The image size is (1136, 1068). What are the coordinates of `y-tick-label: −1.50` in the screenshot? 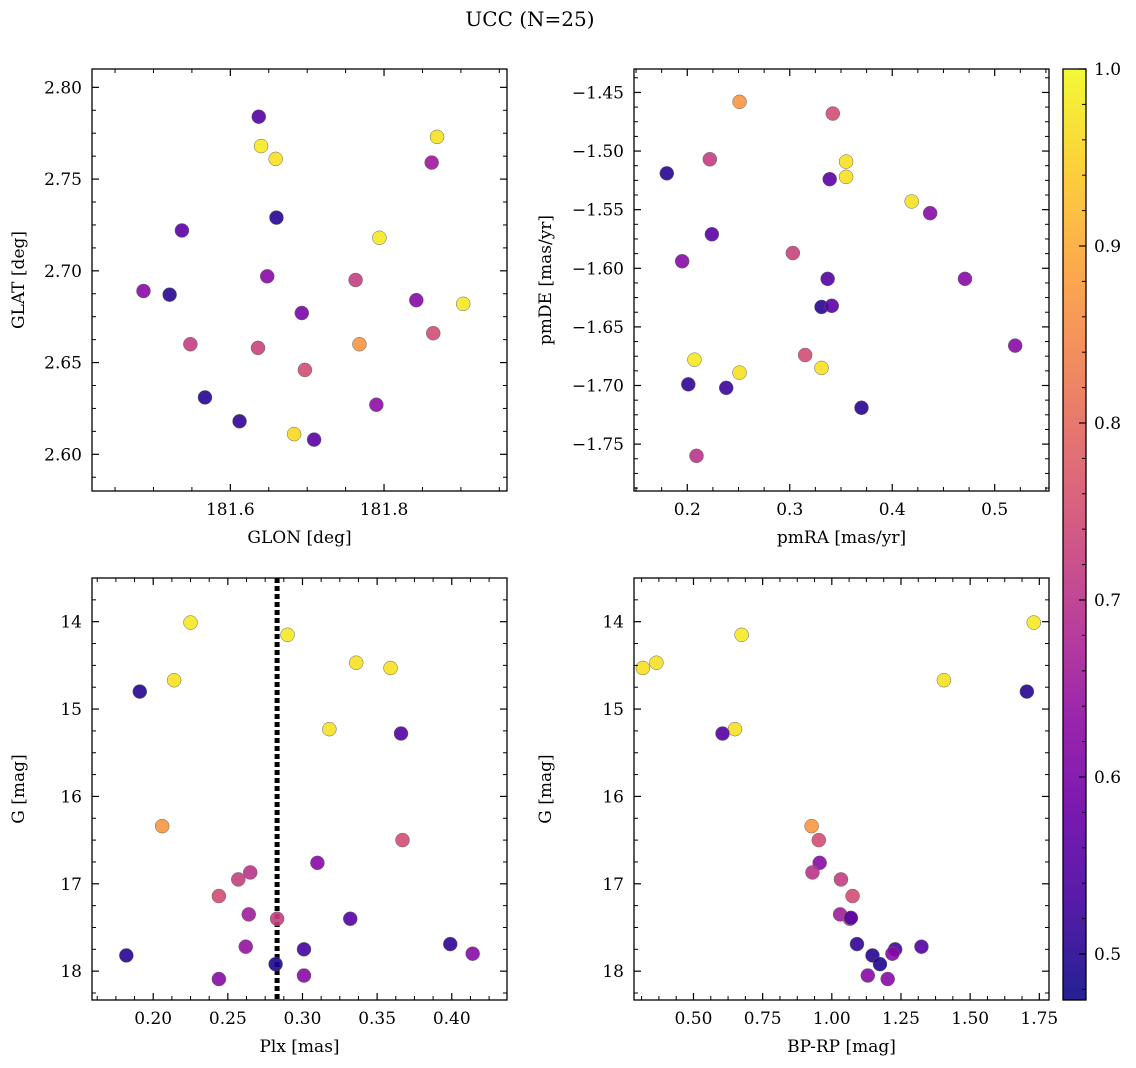 It's located at (598, 152).